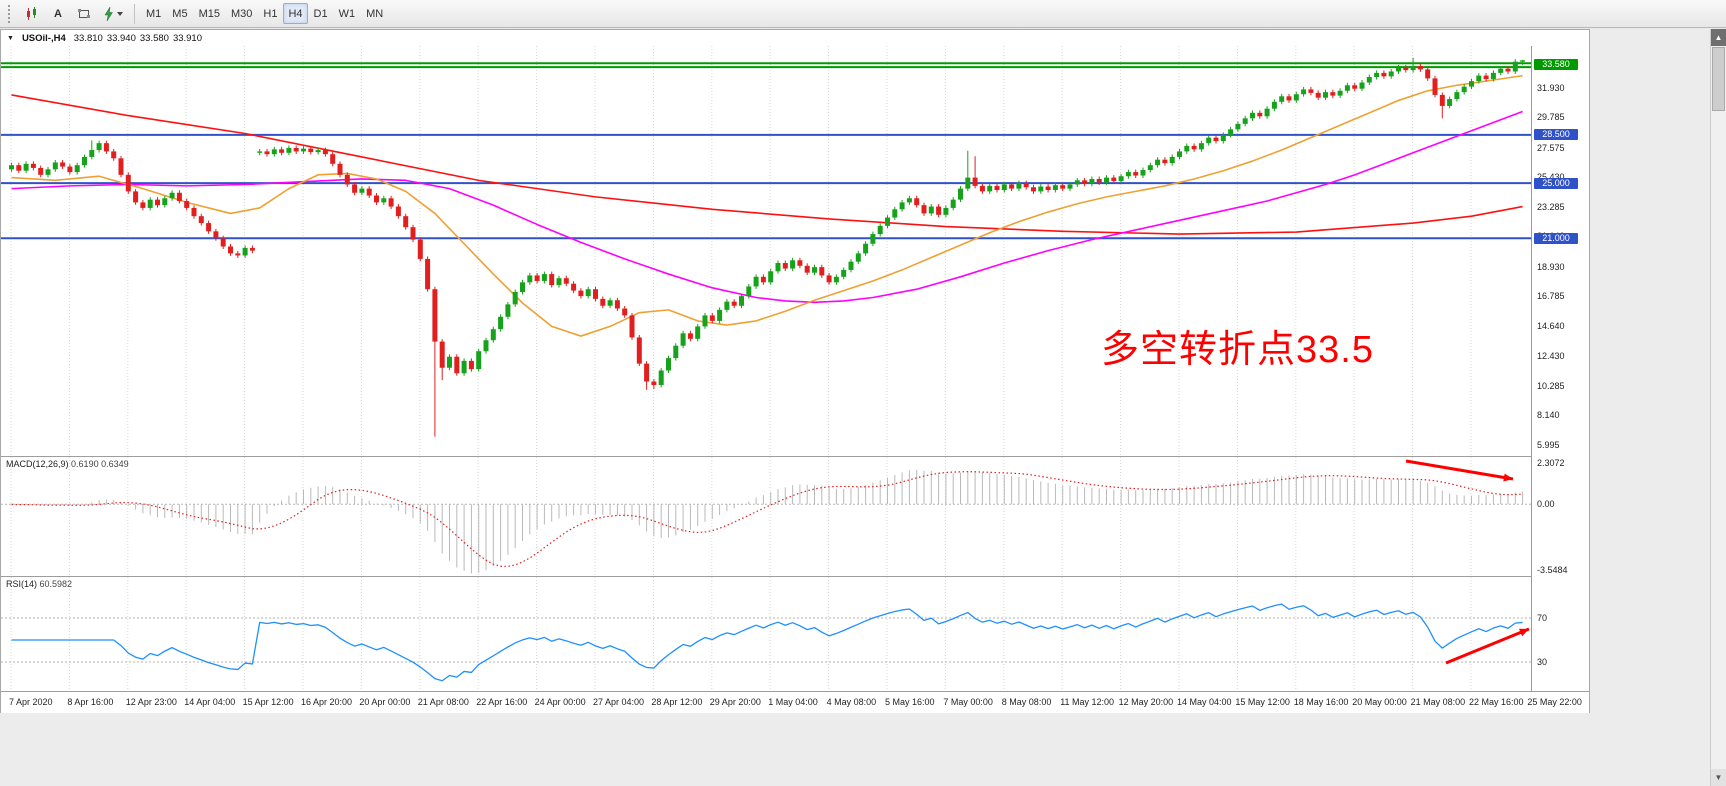 The width and height of the screenshot is (1726, 786). What do you see at coordinates (1551, 385) in the screenshot?
I see `price-tick-label: 10.285` at bounding box center [1551, 385].